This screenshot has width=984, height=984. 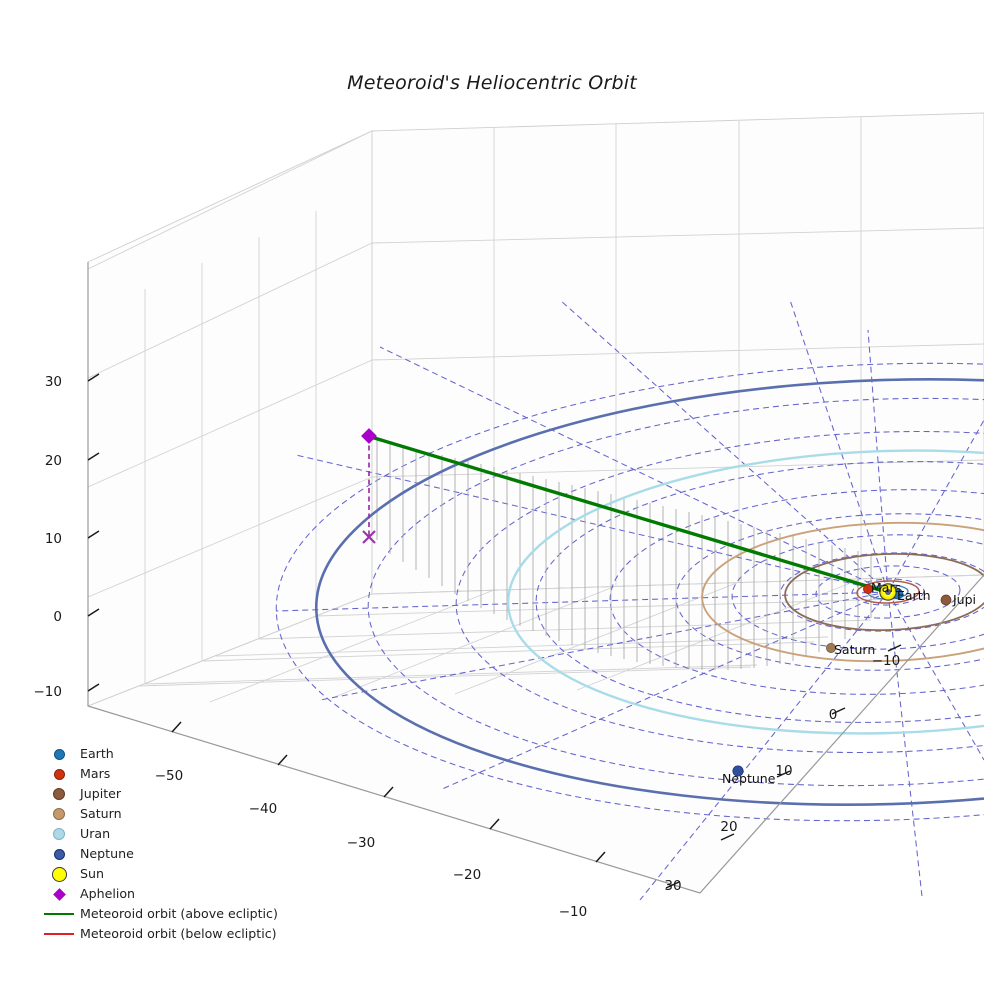 What do you see at coordinates (53, 461) in the screenshot?
I see `z-tick-label: 20` at bounding box center [53, 461].